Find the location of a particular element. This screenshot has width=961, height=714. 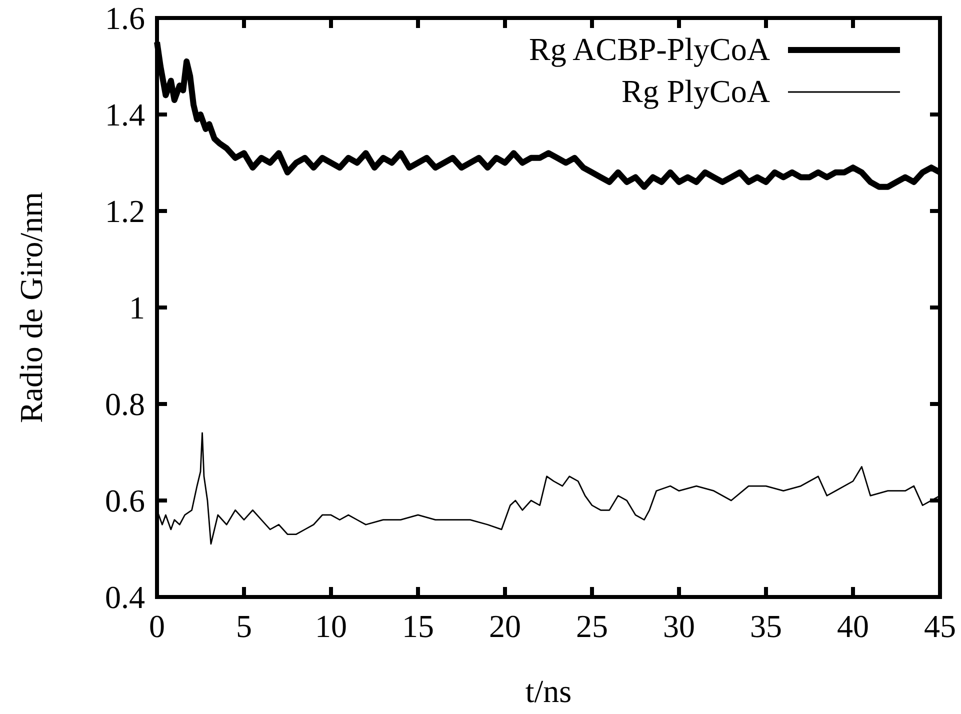

y-tick-label: 1.2 is located at coordinates (125, 211).